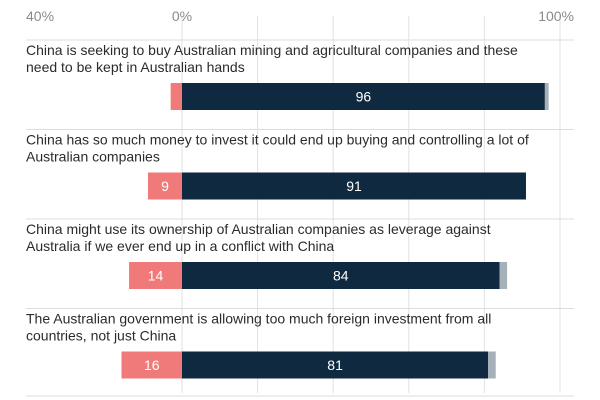 This screenshot has height=400, width=600. I want to click on bar-disagree-label: 16, so click(152, 365).